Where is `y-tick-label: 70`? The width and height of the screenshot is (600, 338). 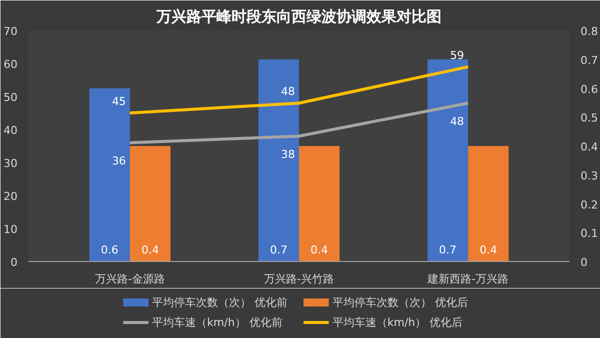
y-tick-label: 70 is located at coordinates (11, 31).